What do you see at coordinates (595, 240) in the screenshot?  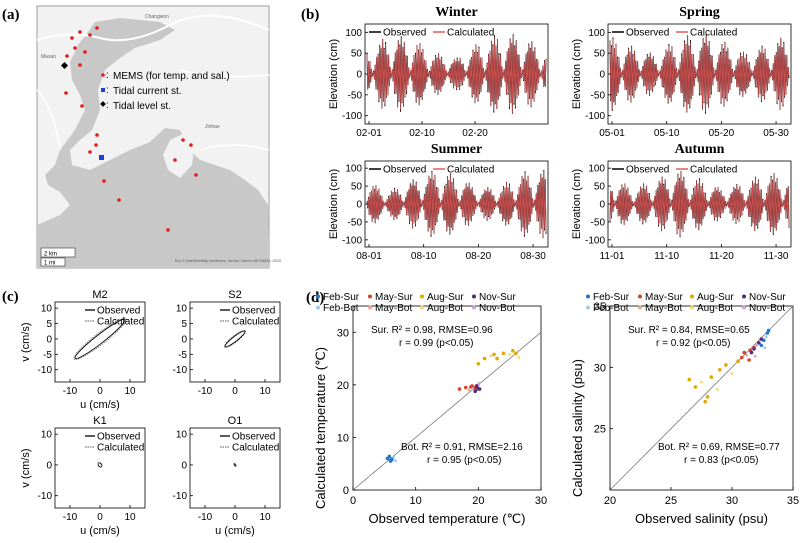 I see `y-tick-label: -100` at bounding box center [595, 240].